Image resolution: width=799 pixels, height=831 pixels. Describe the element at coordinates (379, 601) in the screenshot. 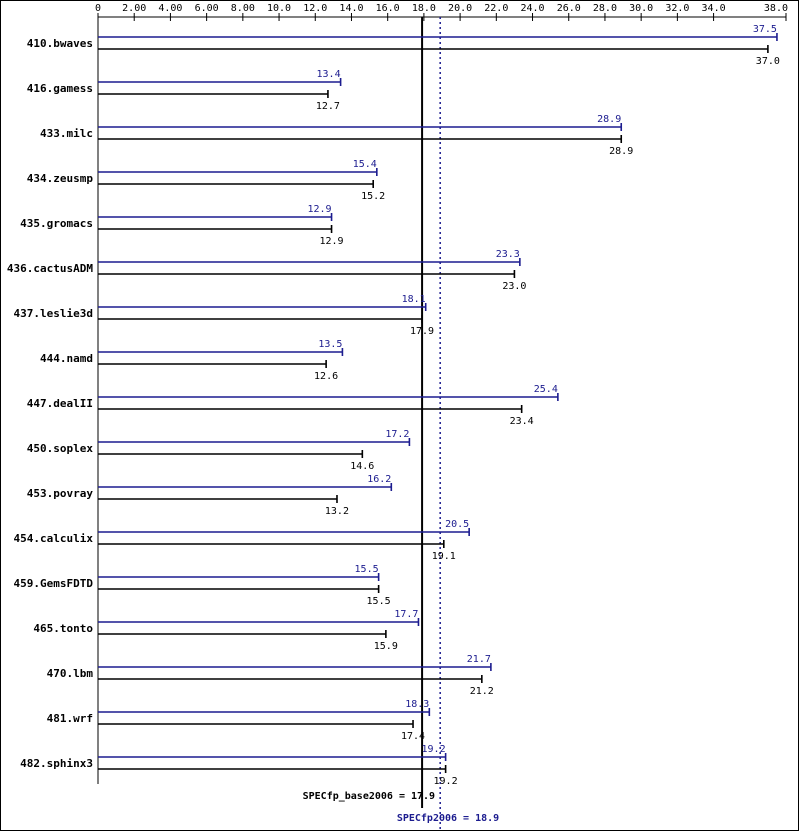

I see `base-value-label: 15.5` at that location.